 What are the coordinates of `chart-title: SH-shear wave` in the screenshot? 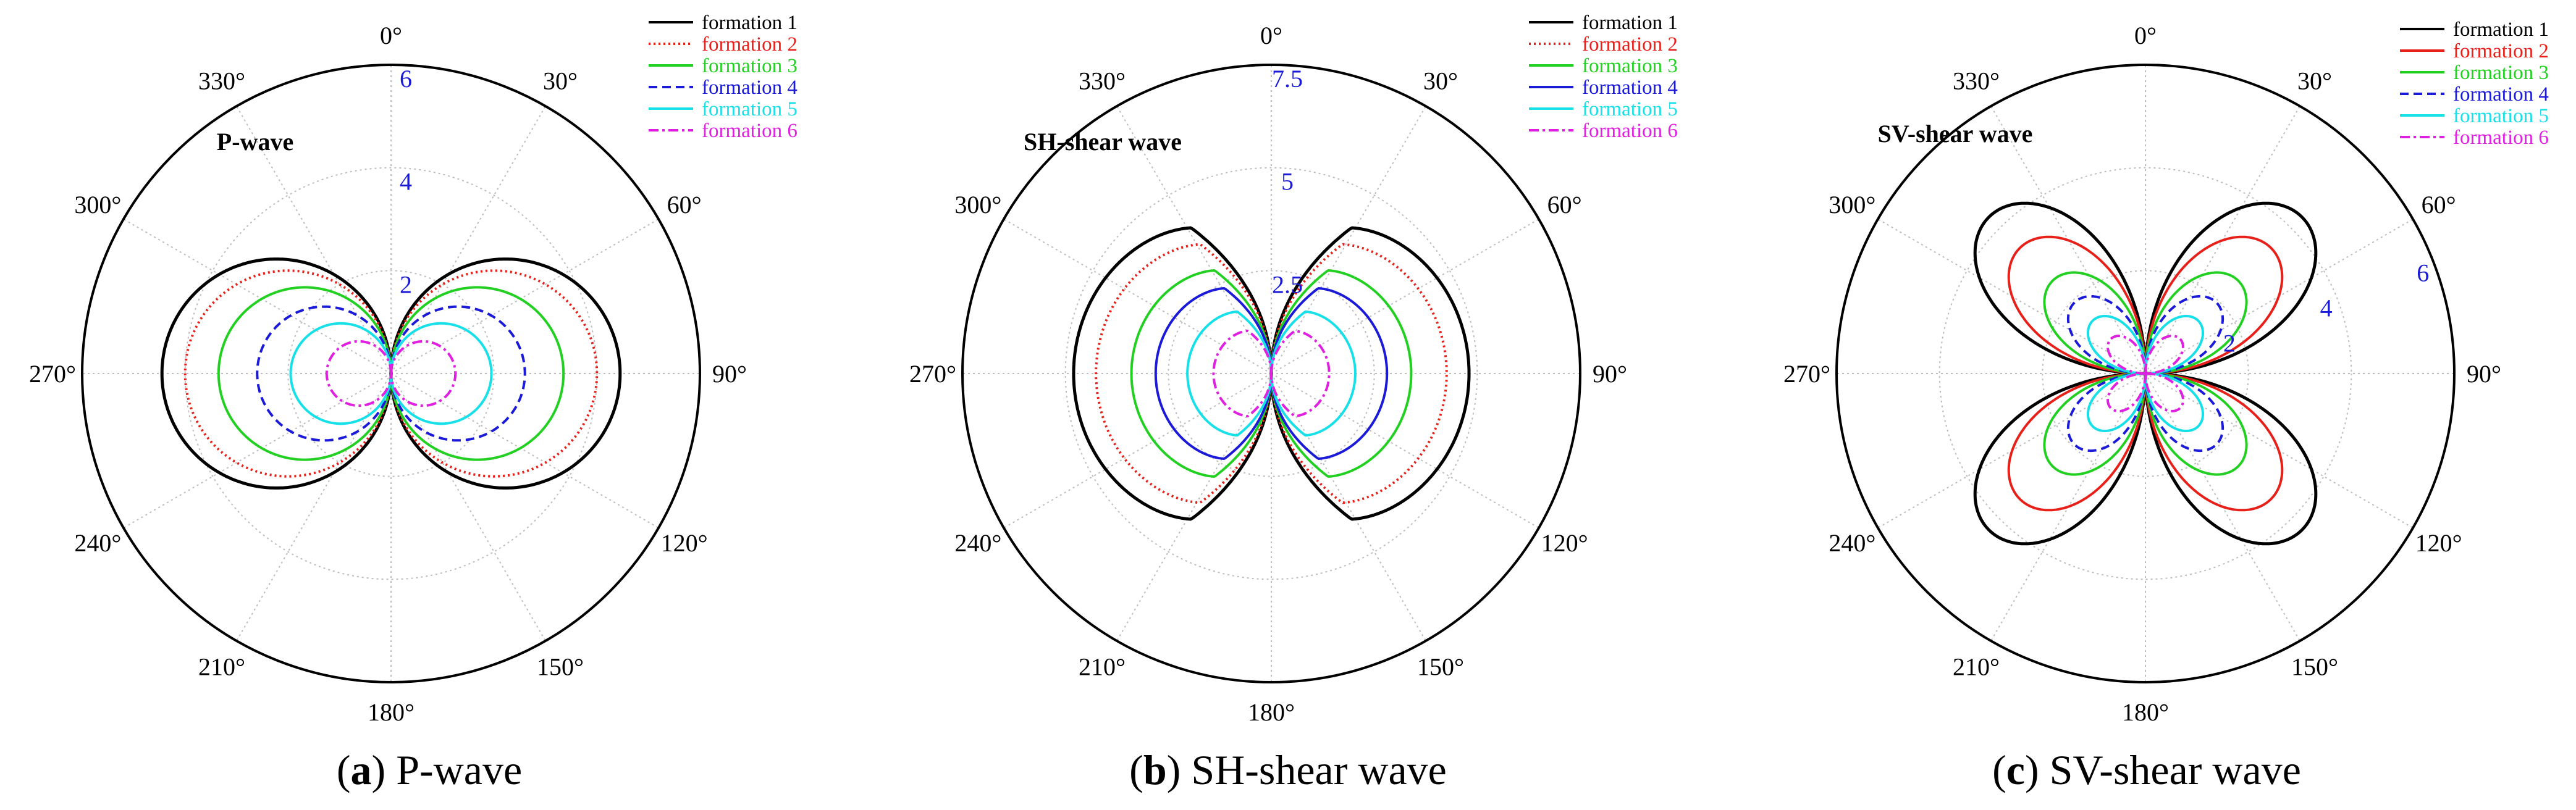 It's located at (1103, 142).